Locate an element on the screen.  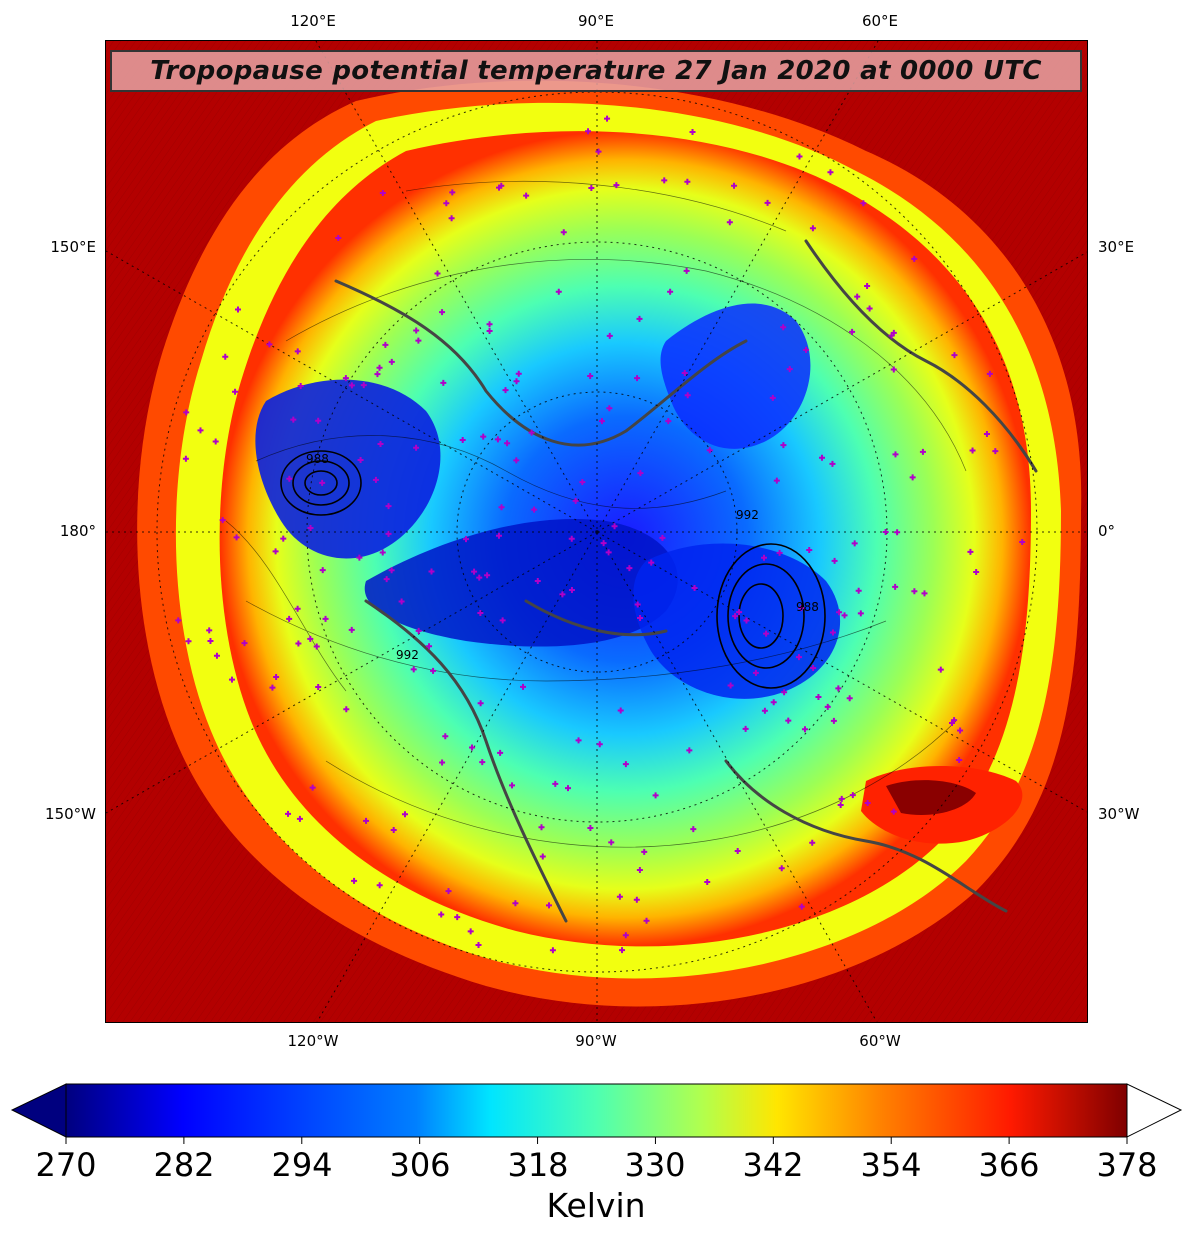
contour-label: 988 is located at coordinates (317, 459).